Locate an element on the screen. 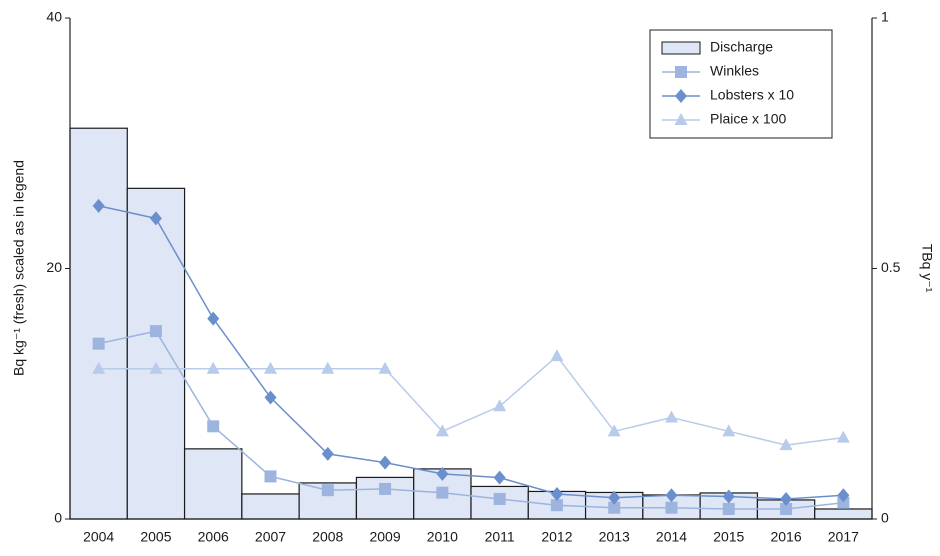 The width and height of the screenshot is (940, 556). y-tick-label: 20 is located at coordinates (54, 267).